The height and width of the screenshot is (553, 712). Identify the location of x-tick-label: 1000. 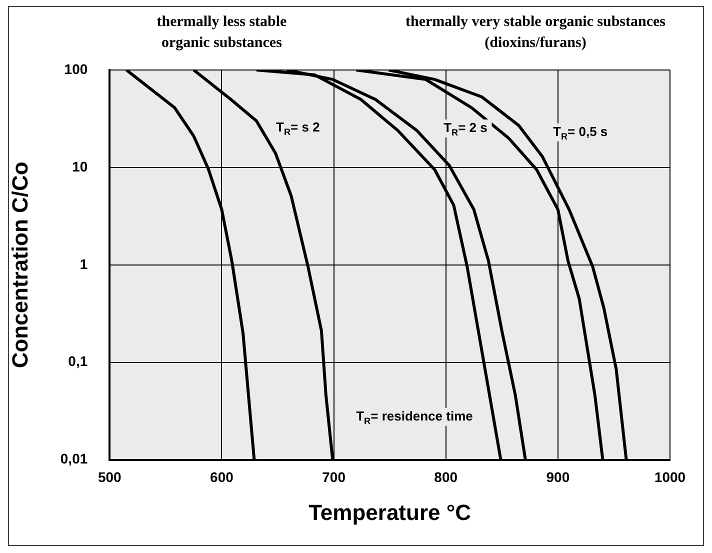
(670, 477).